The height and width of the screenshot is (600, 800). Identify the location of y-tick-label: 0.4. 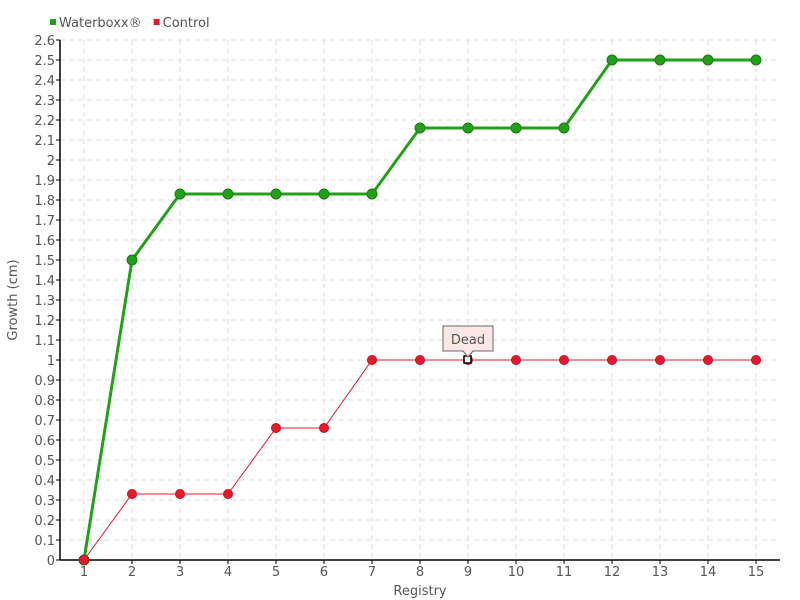
(44, 481).